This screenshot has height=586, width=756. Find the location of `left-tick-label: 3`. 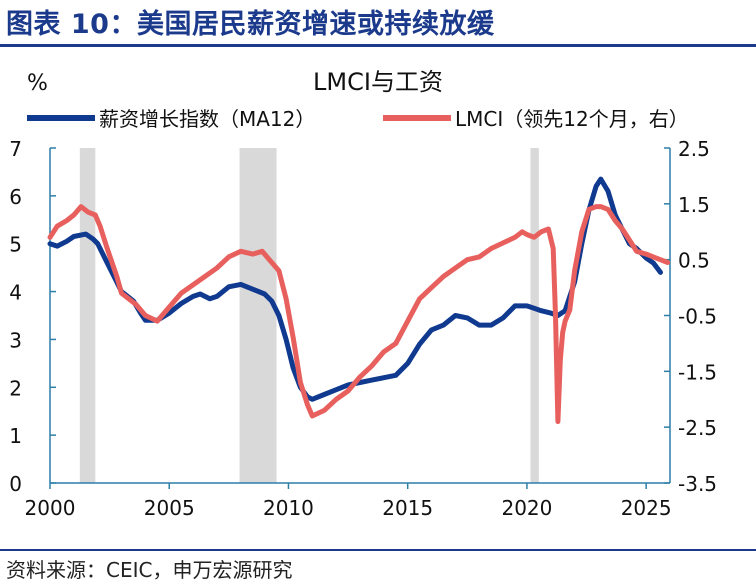

left-tick-label: 3 is located at coordinates (15, 340).